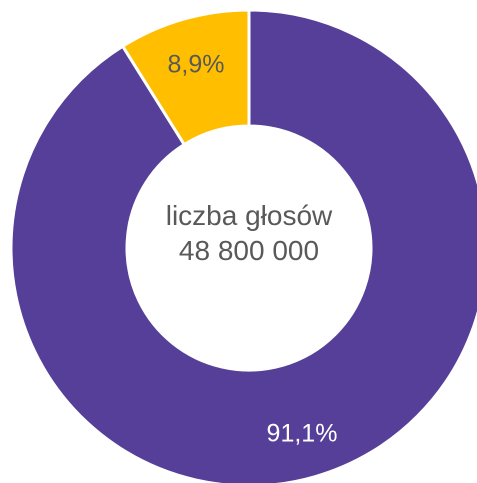 Image resolution: width=477 pixels, height=483 pixels. Describe the element at coordinates (302, 434) in the screenshot. I see `slice-value-label-1: 91,1%` at that location.